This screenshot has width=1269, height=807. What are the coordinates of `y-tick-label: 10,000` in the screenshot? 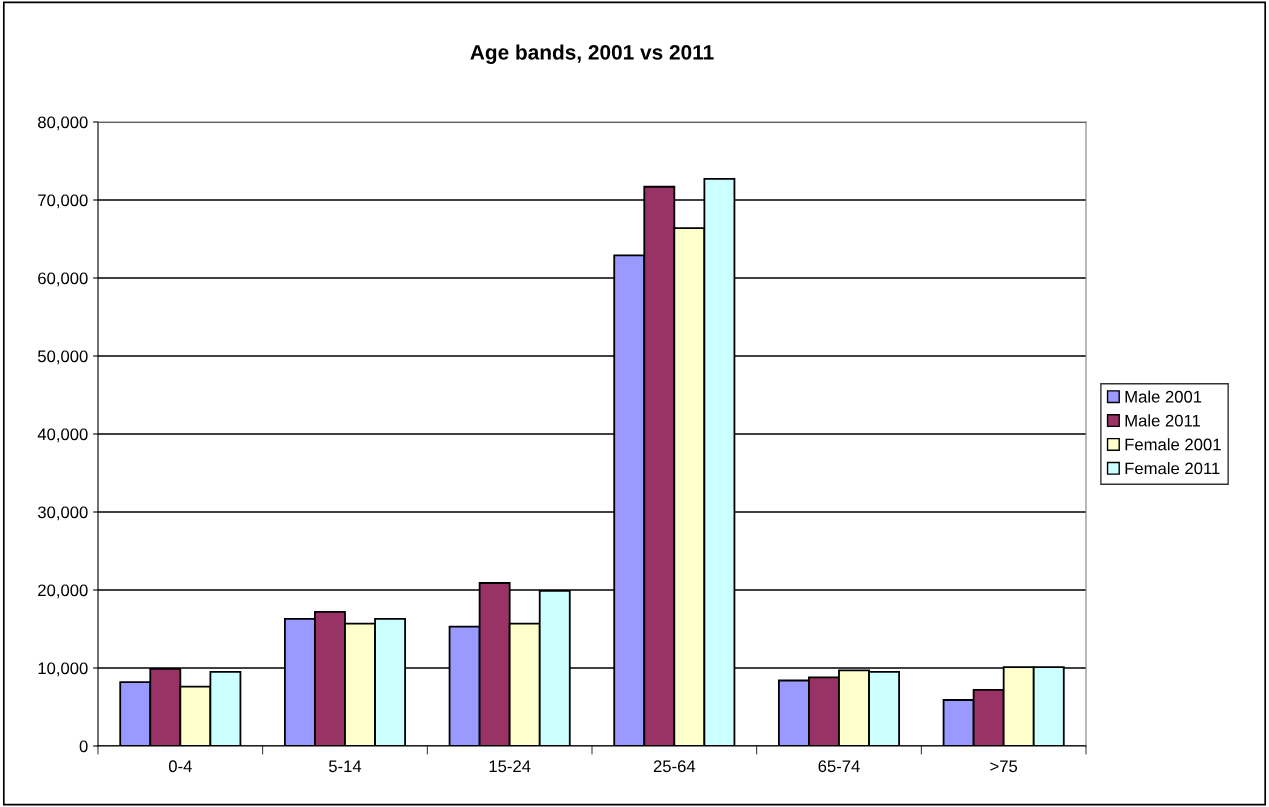 It's located at (63, 669).